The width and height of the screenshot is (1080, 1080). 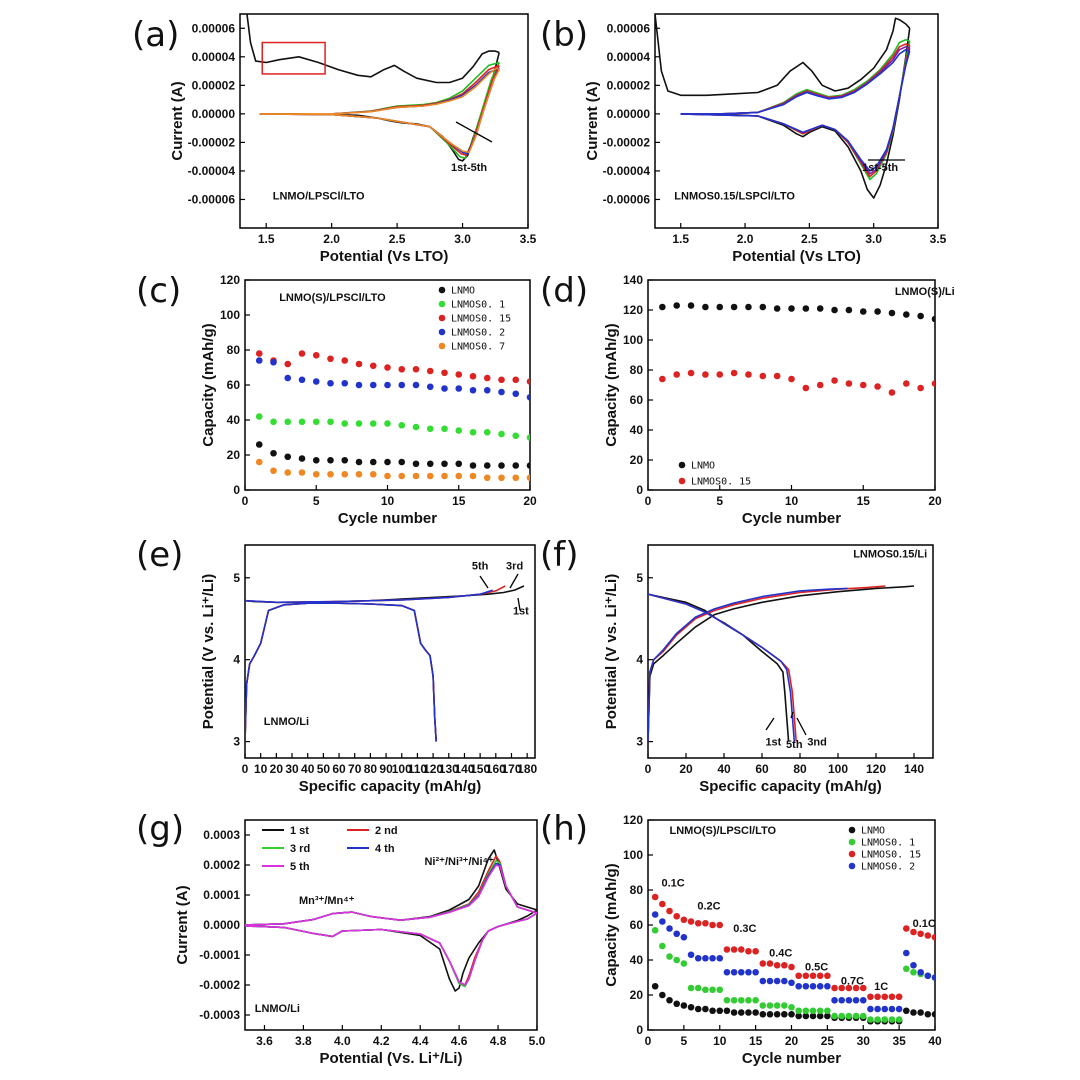 What do you see at coordinates (639, 1030) in the screenshot?
I see `y-tick-label: 0` at bounding box center [639, 1030].